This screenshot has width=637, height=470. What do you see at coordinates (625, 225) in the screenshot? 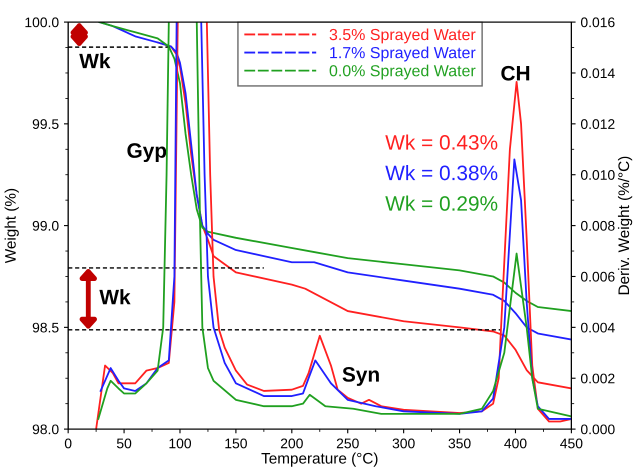
I see `y2-axis-title: Deriv. Weight (%/°C)` at bounding box center [625, 225].